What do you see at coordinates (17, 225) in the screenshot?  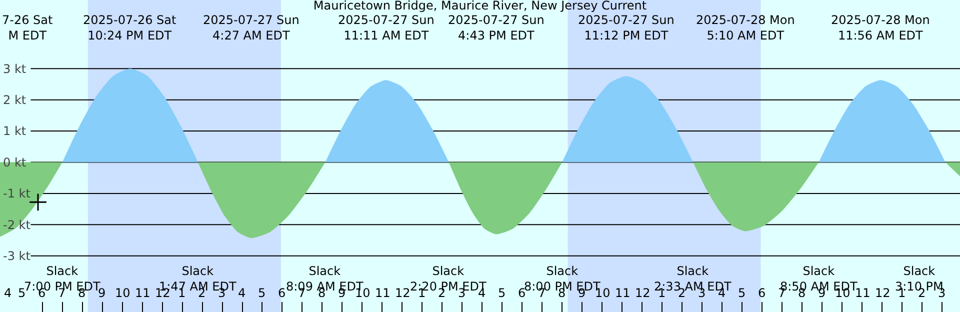 I see `y-tick-label: -2 kt` at bounding box center [17, 225].